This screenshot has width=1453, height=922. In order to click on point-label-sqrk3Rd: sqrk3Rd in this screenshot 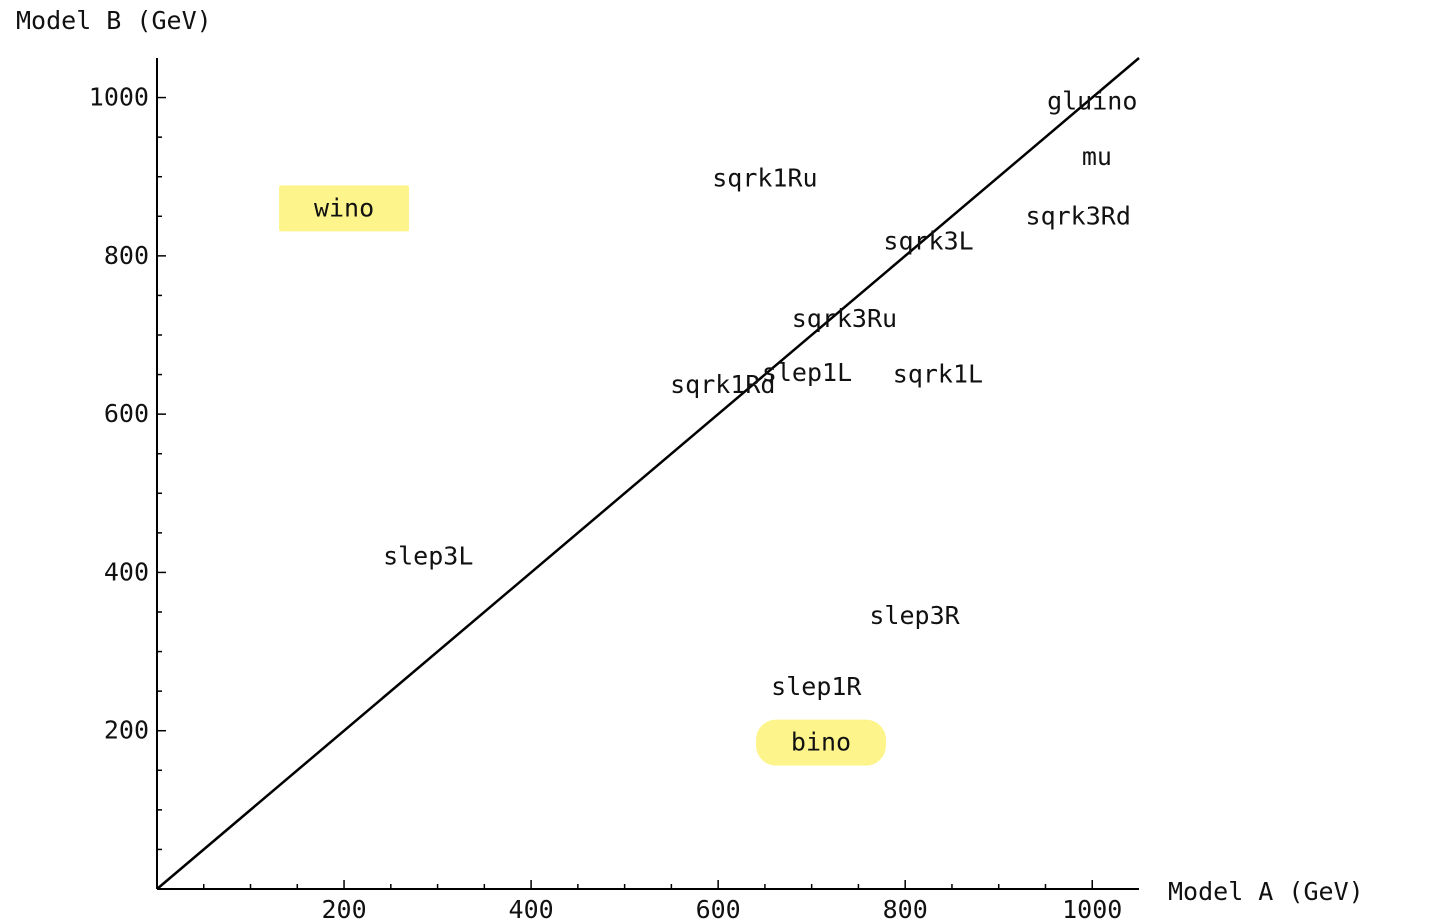, I will do `click(1078, 215)`.